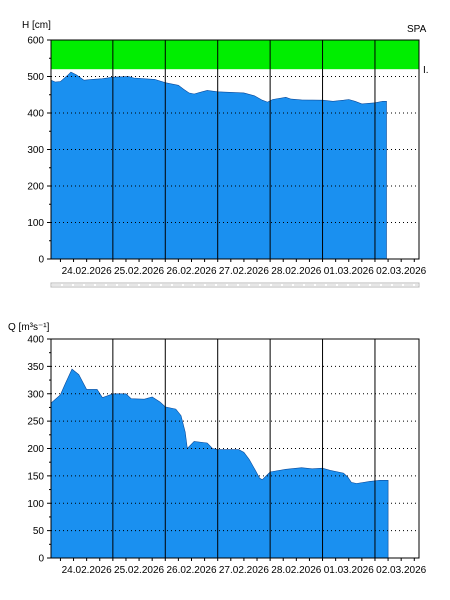  I want to click on y-tick-label: 250, so click(35, 422).